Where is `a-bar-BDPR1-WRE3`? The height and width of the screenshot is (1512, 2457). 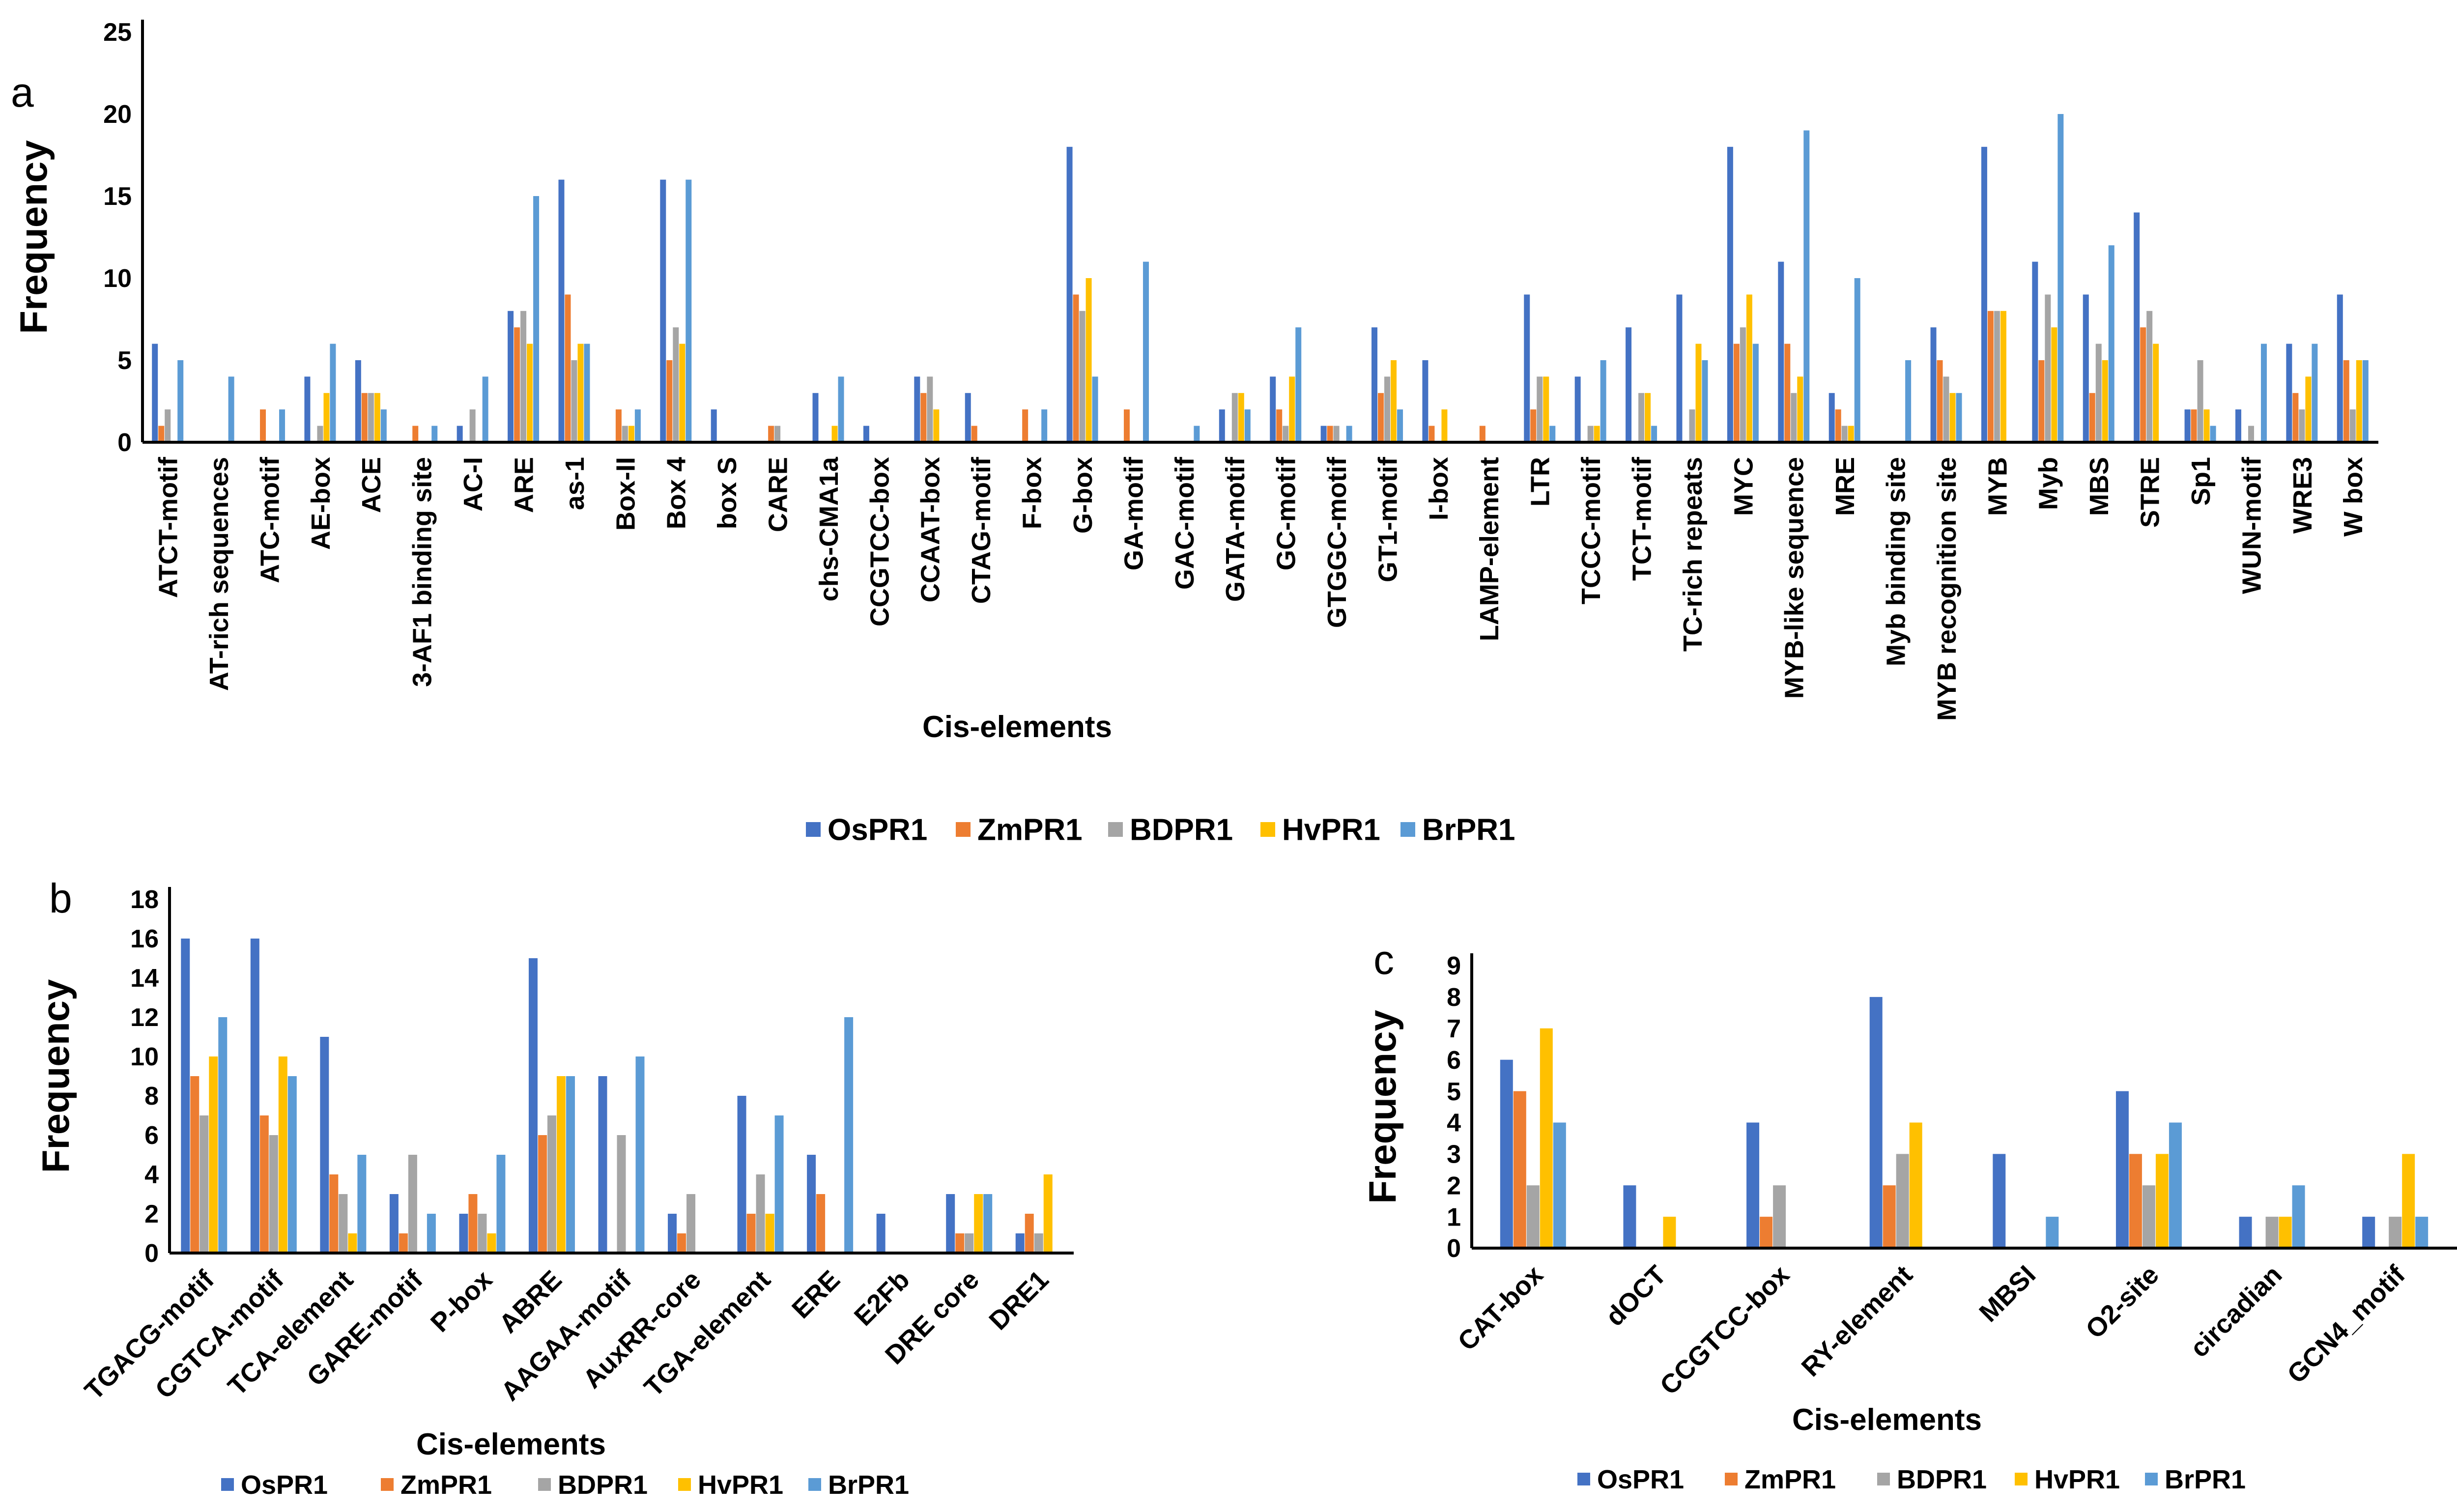
a-bar-BDPR1-WRE3 is located at coordinates (2302, 426).